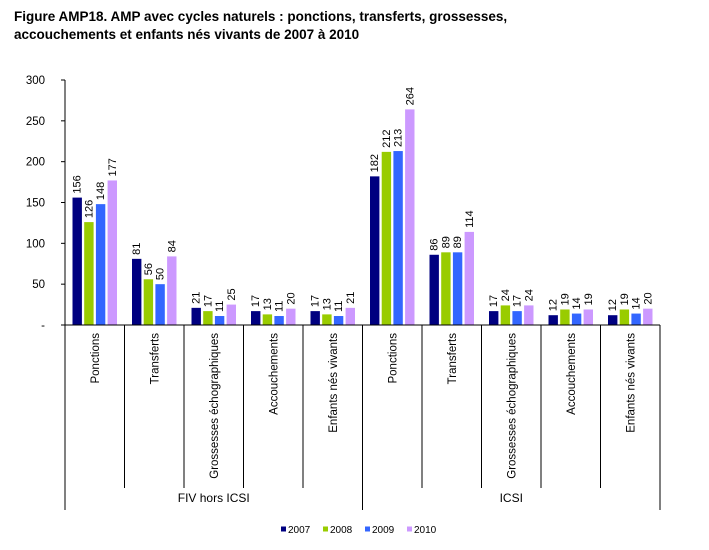 The width and height of the screenshot is (709, 550). Describe the element at coordinates (425, 530) in the screenshot. I see `legend-label: 2010` at that location.